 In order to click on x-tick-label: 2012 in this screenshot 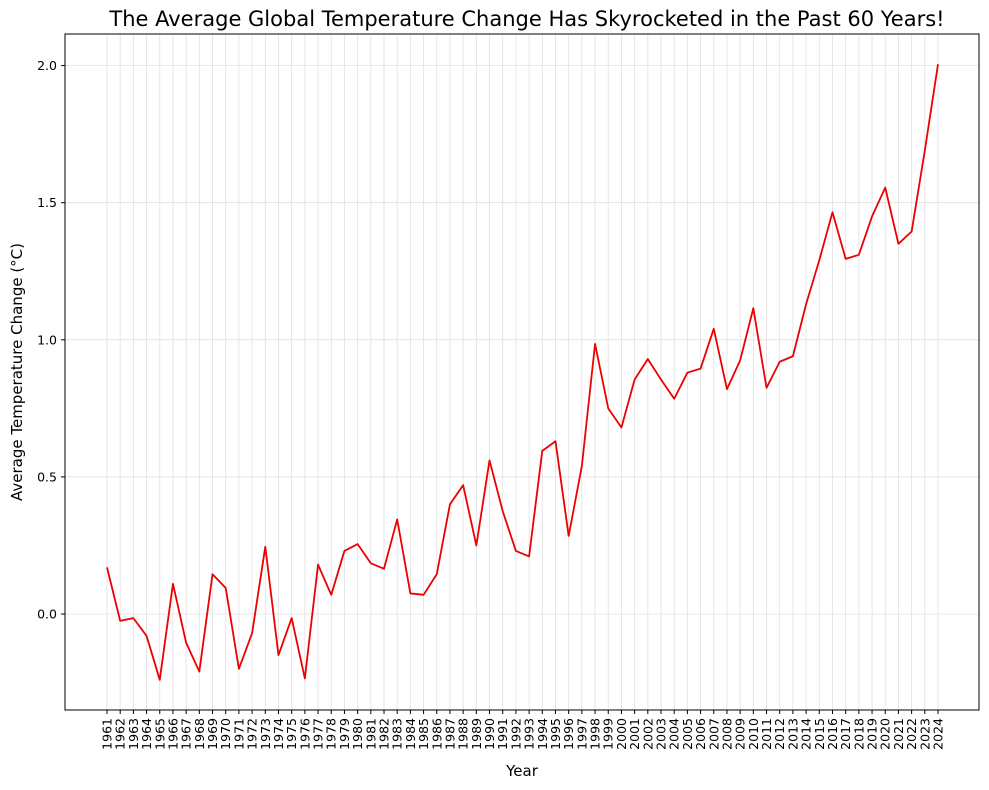, I will do `click(779, 734)`.